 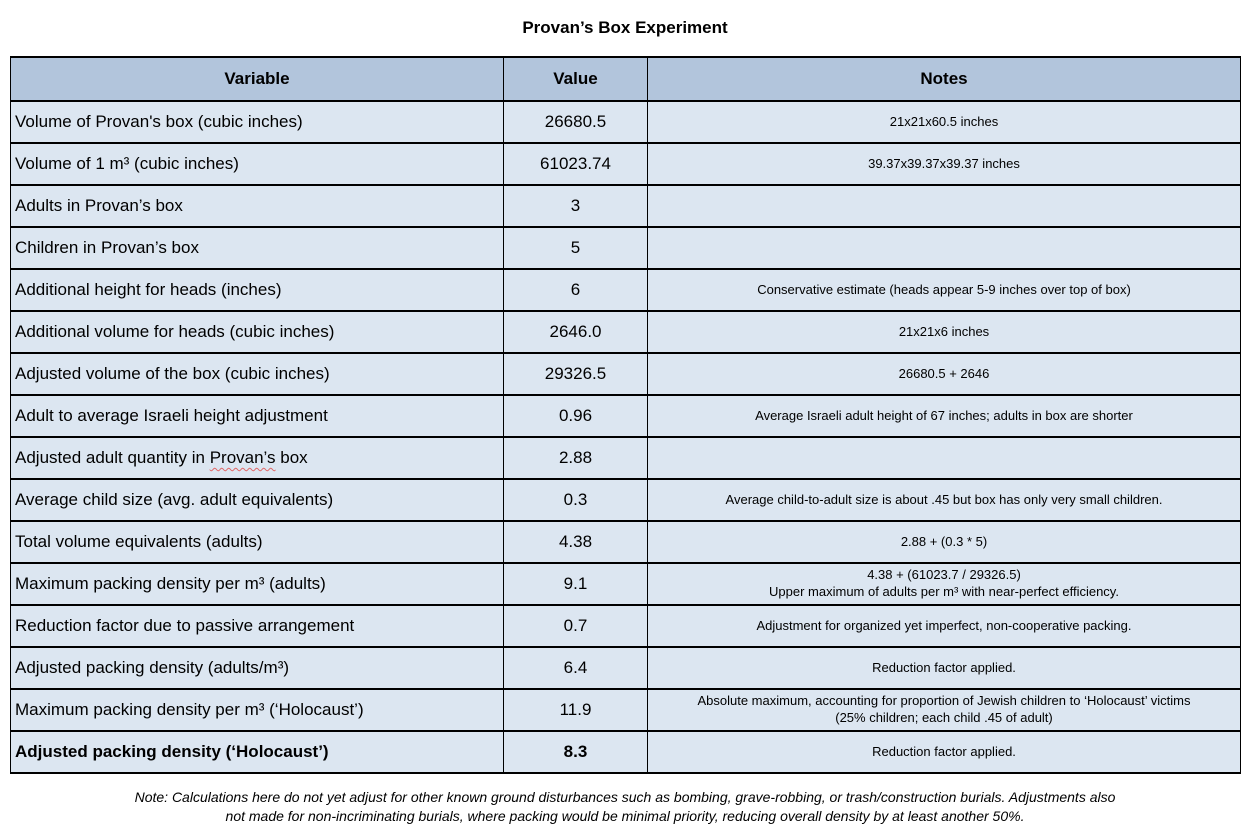 I want to click on cell-variable: Adjusted adult quantity in Provan’s box, so click(x=257, y=458).